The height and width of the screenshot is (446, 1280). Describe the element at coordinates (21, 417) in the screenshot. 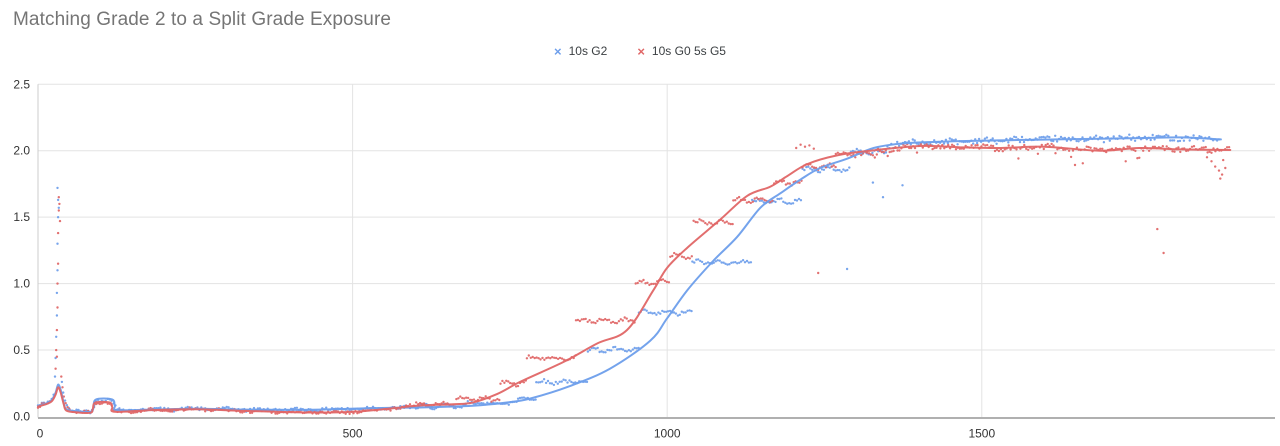

I see `y-tick-label: 0.0` at that location.